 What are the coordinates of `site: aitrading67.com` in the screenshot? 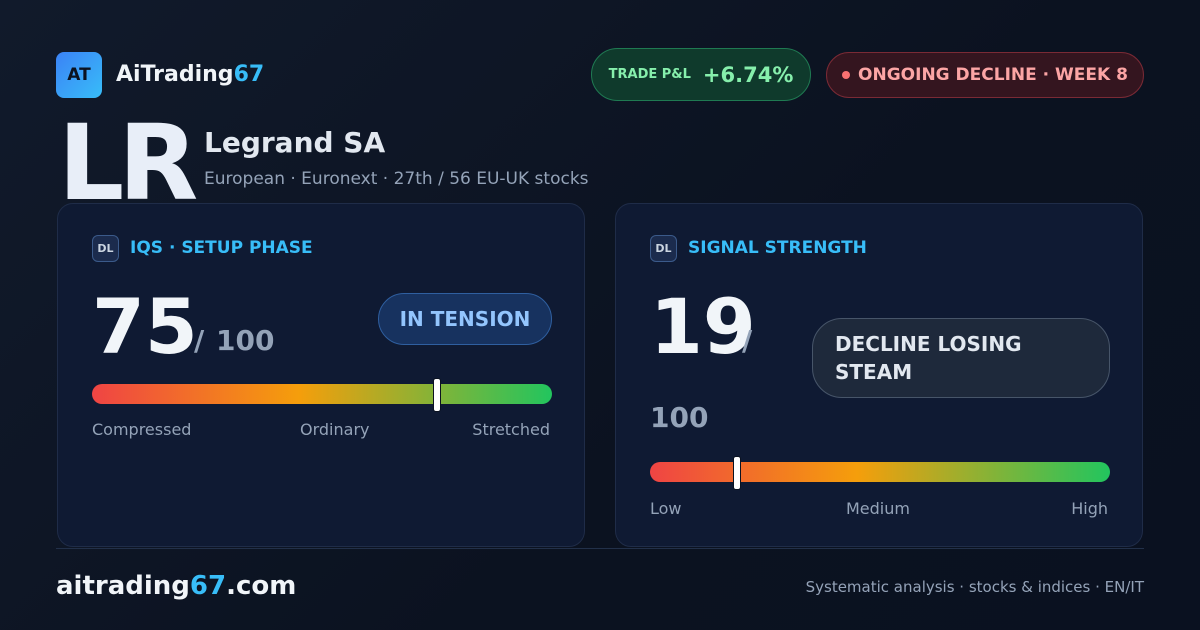 It's located at (176, 586).